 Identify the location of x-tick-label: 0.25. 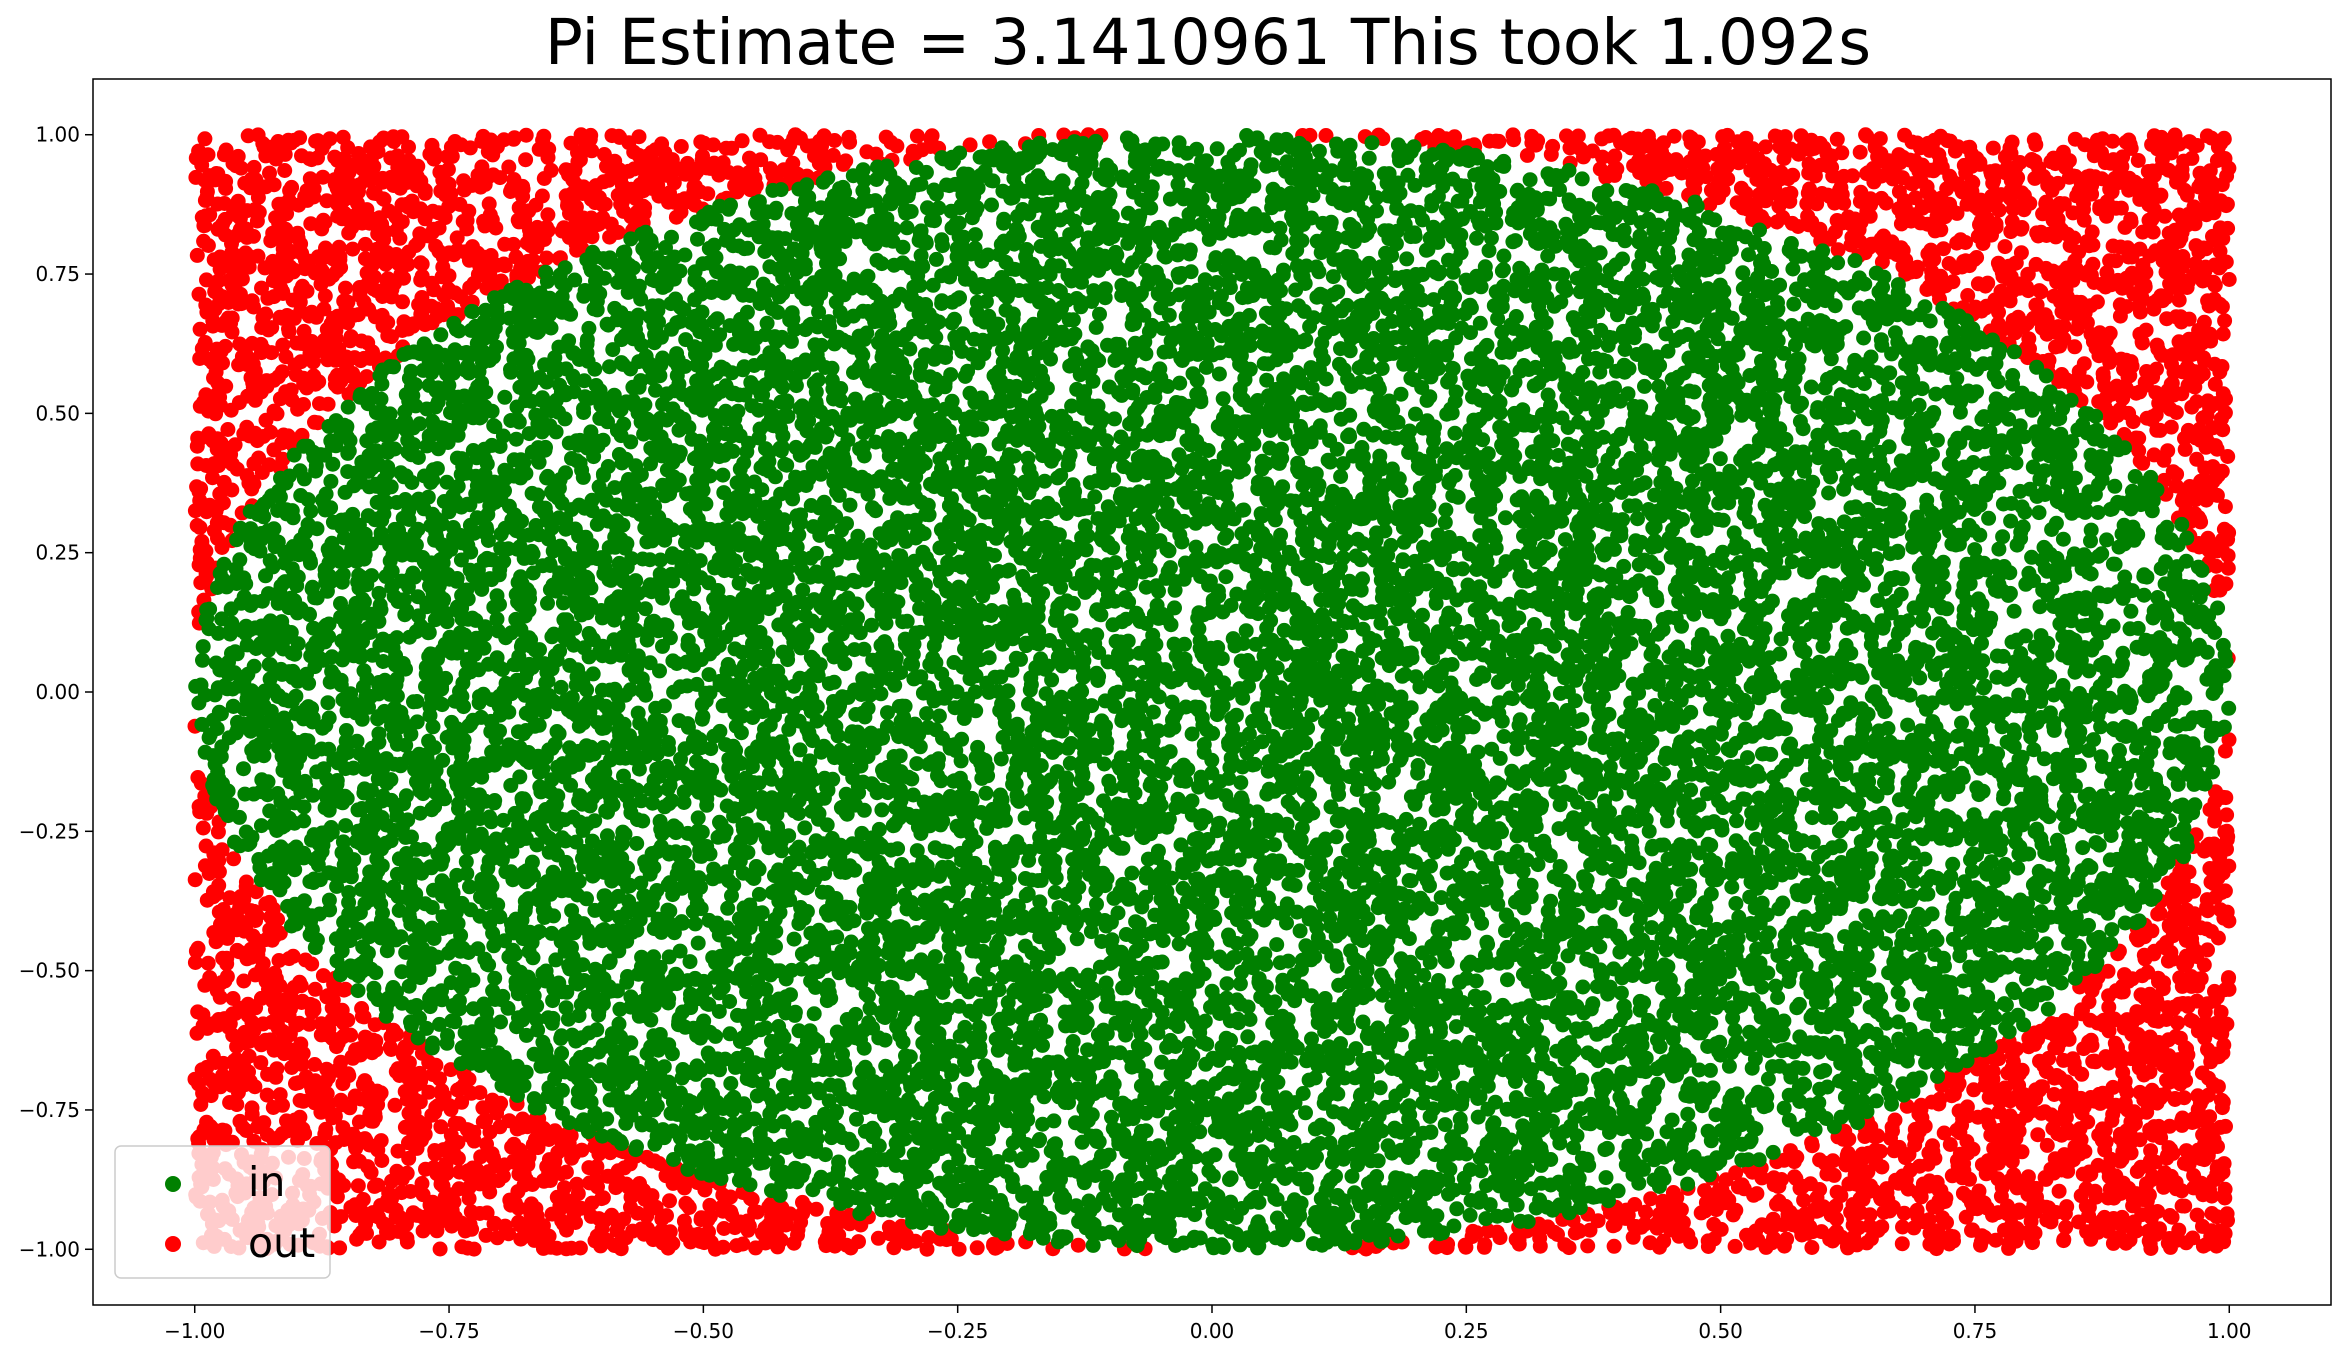
(1466, 1331).